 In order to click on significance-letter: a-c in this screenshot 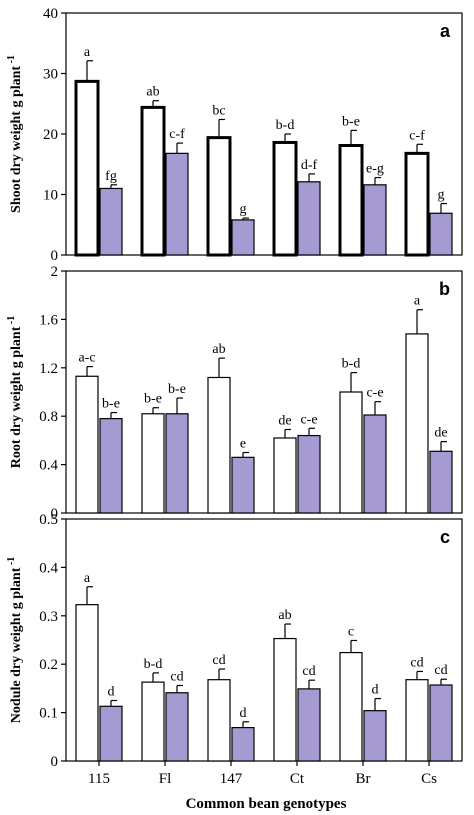, I will do `click(86, 358)`.